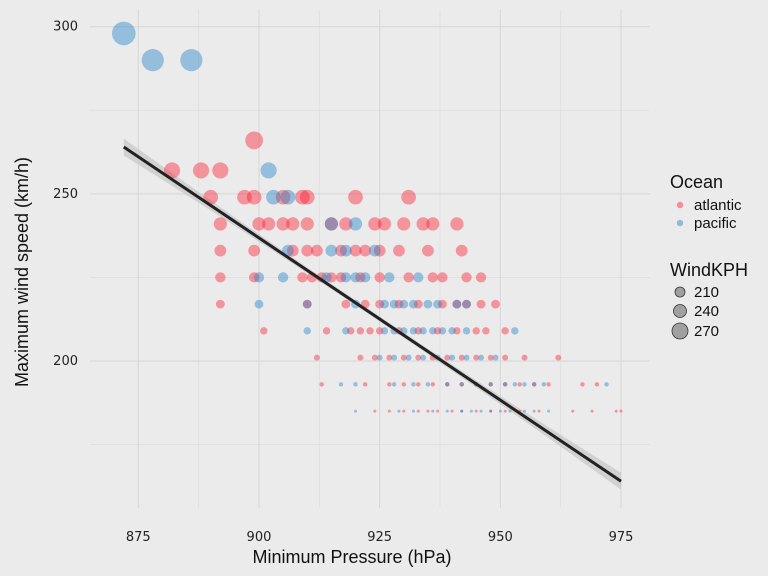 This screenshot has height=576, width=768. What do you see at coordinates (65, 194) in the screenshot?
I see `y-tick-label: 250` at bounding box center [65, 194].